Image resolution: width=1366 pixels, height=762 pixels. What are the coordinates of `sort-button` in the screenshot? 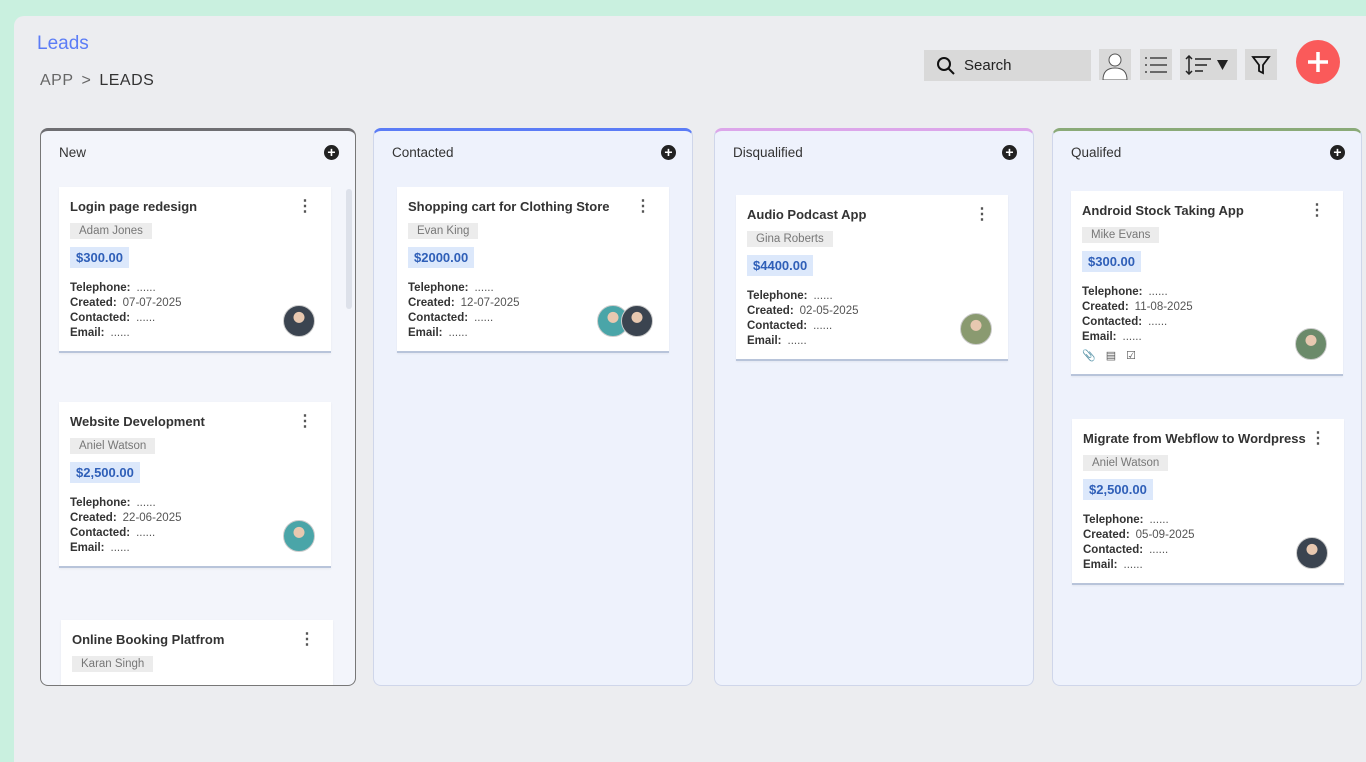 It's located at (1208, 64).